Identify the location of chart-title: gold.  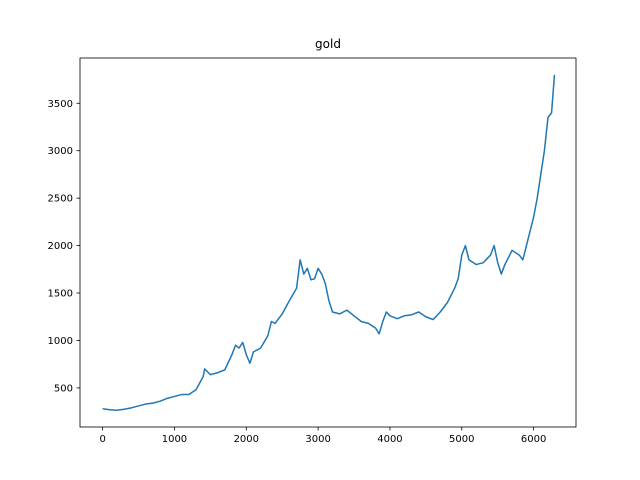
(328, 44).